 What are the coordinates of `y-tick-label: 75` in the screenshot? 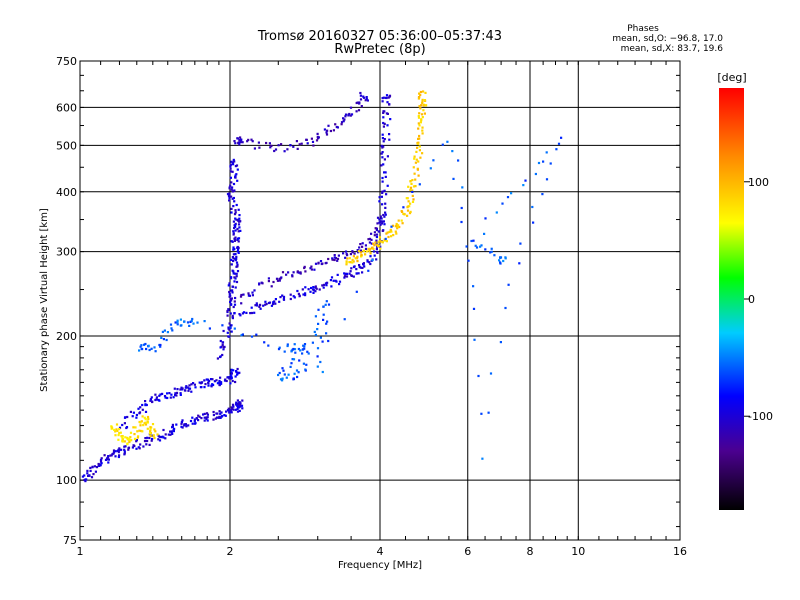 It's located at (70, 540).